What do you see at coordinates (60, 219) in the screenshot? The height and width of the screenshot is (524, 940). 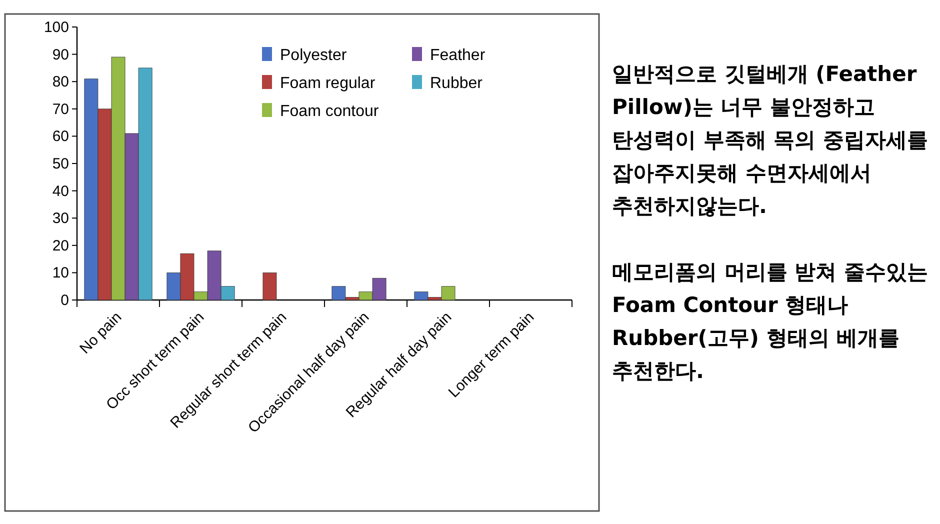 I see `y-tick-label: 30` at bounding box center [60, 219].